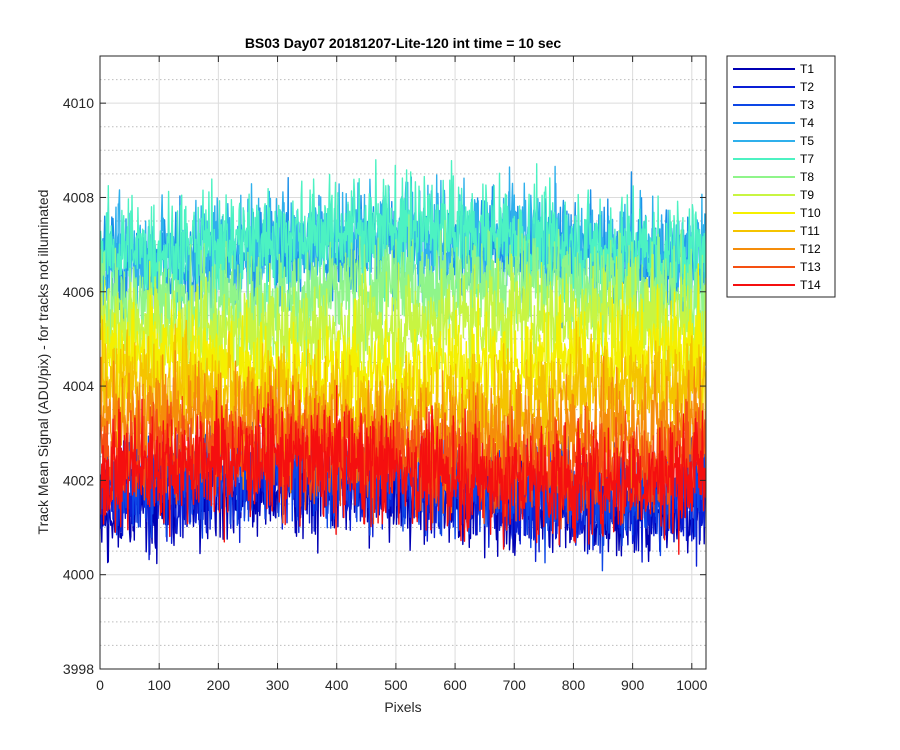 Image resolution: width=900 pixels, height=750 pixels. Describe the element at coordinates (807, 141) in the screenshot. I see `legend-label: T5` at that location.